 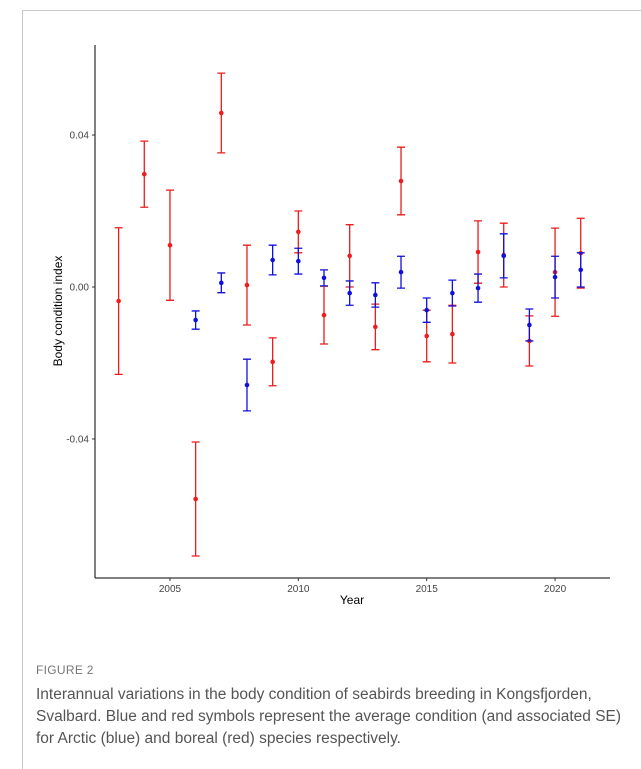 What do you see at coordinates (555, 589) in the screenshot?
I see `x-tick-label: 2020` at bounding box center [555, 589].